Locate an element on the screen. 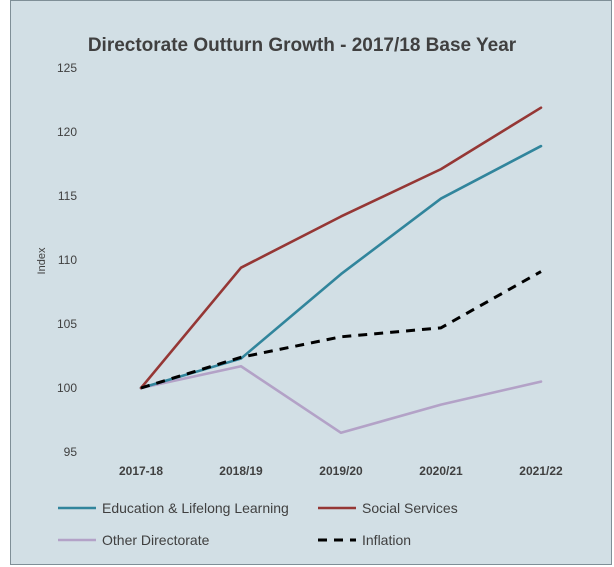 Image resolution: width=614 pixels, height=567 pixels. y-tick-label: 105 is located at coordinates (67, 324).